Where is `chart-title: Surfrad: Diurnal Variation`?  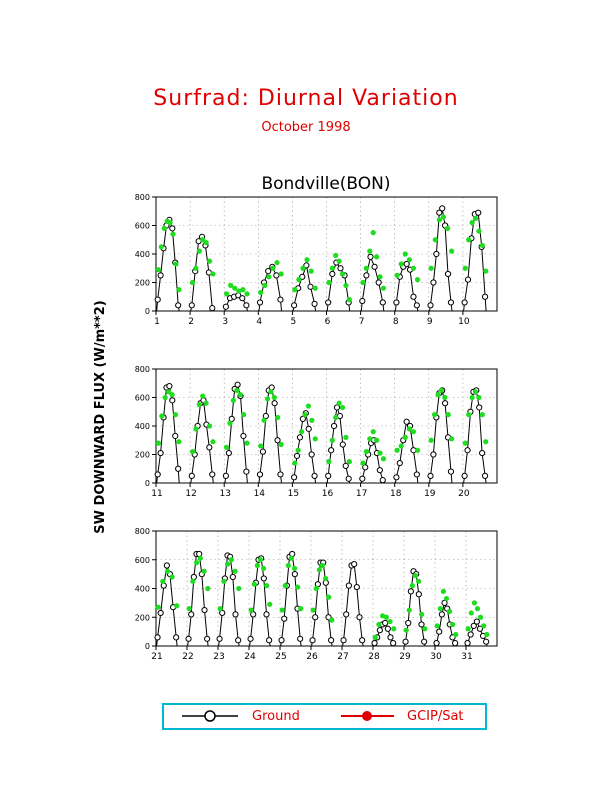 chart-title: Surfrad: Diurnal Variation is located at coordinates (306, 98).